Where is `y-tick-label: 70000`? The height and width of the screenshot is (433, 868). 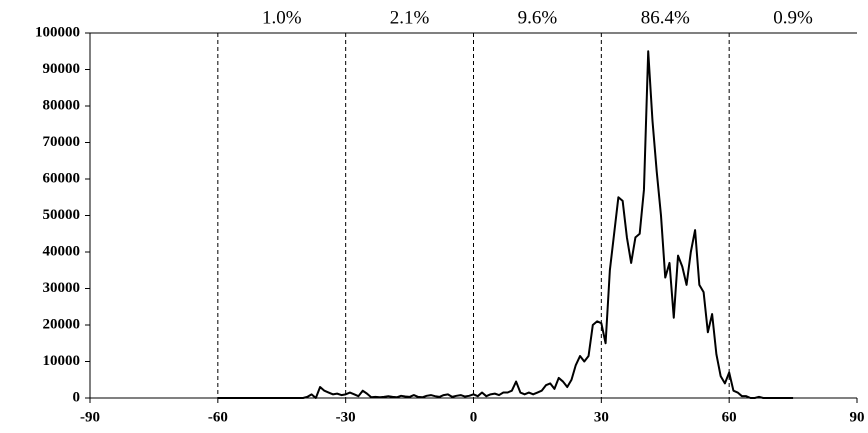
y-tick-label: 70000 is located at coordinates (62, 142).